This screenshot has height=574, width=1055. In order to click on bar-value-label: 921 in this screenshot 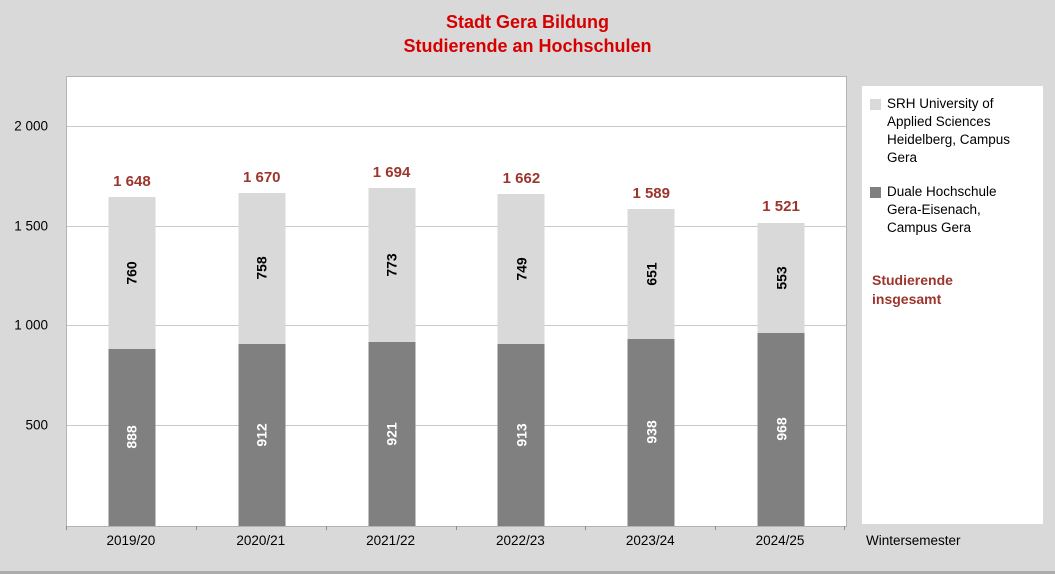, I will do `click(391, 434)`.